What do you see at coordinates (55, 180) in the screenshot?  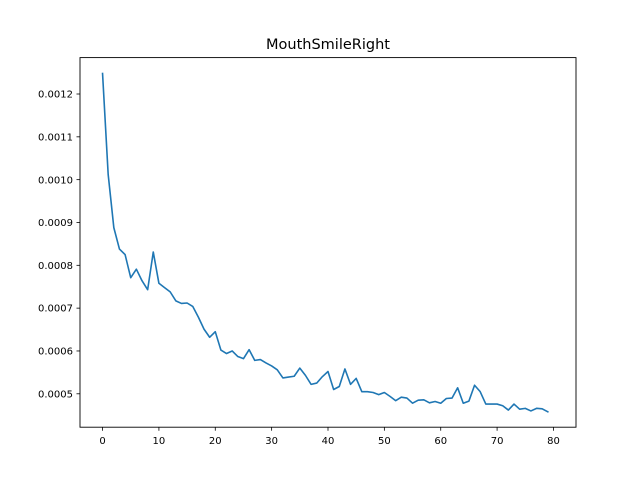 I see `y-tick-label: 0.0010` at bounding box center [55, 180].